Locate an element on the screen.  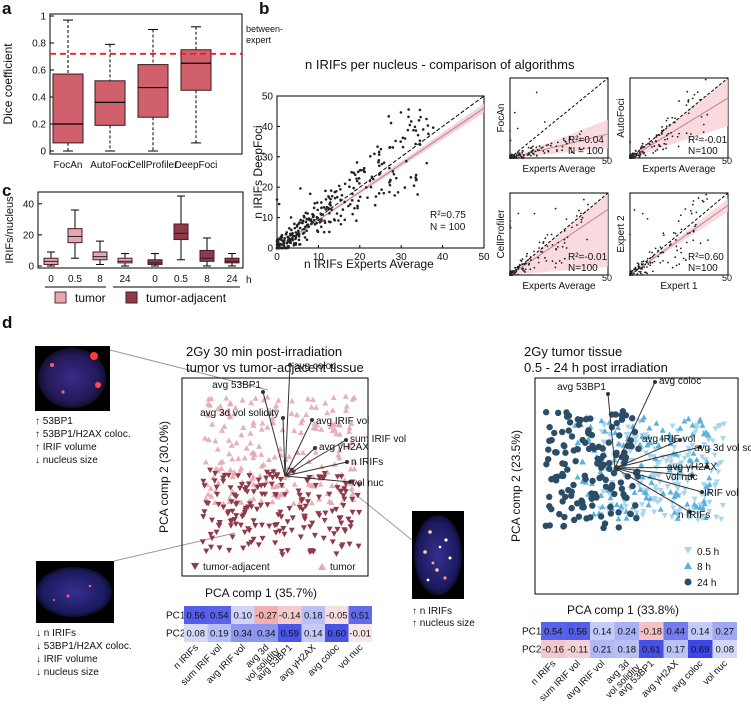
panel-c-box is located at coordinates (125, 260).